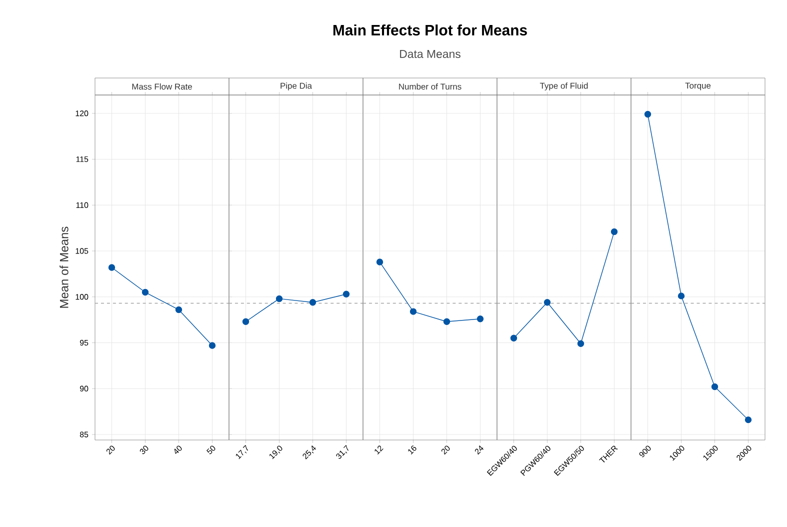 The height and width of the screenshot is (527, 787). I want to click on y-axis-title: Mean of Means, so click(64, 267).